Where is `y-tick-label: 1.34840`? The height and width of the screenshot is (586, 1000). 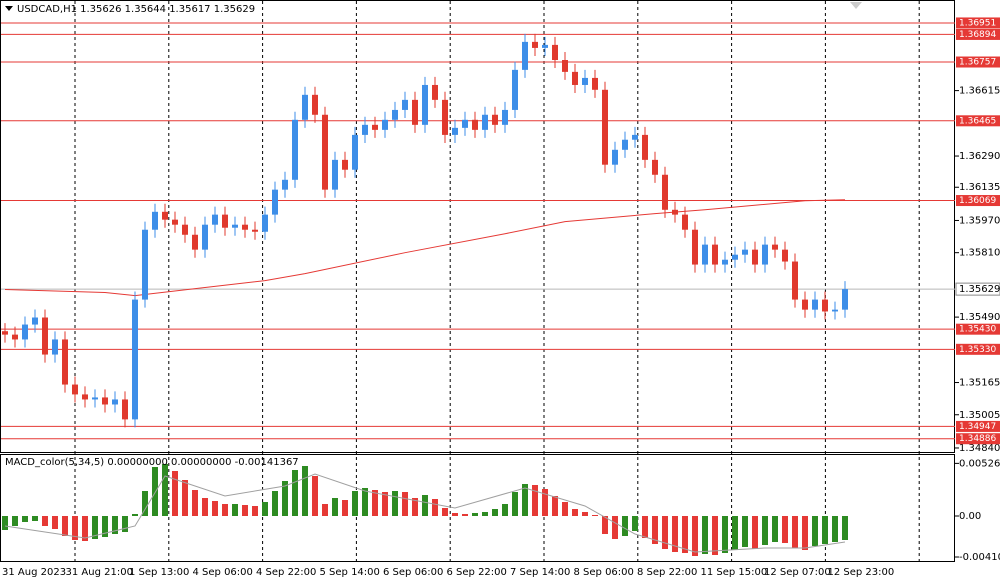 y-tick-label: 1.34840 is located at coordinates (979, 448).